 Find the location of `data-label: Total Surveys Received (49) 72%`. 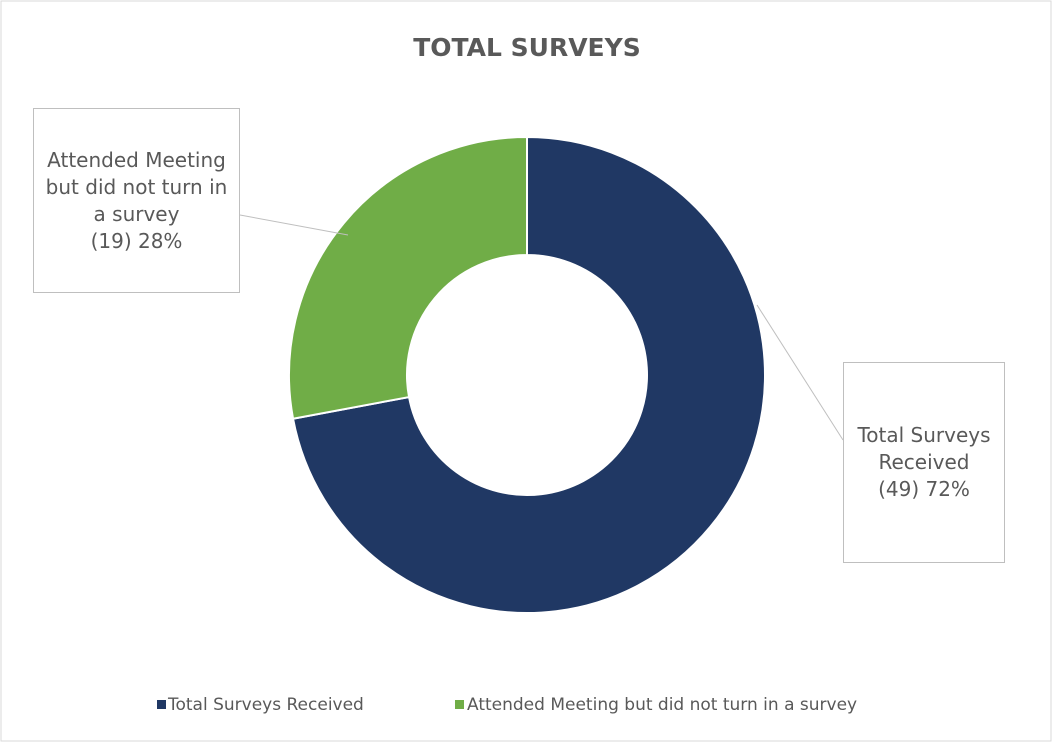

data-label: Total Surveys Received (49) 72% is located at coordinates (924, 462).